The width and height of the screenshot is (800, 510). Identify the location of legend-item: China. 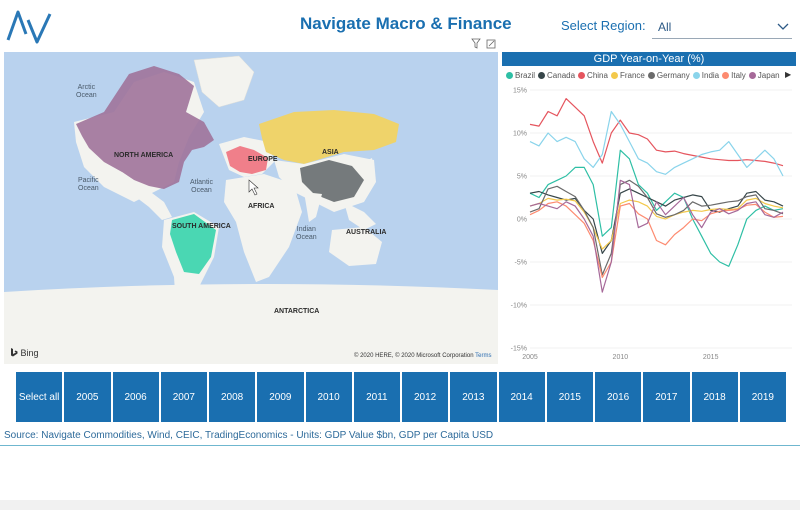
(593, 75).